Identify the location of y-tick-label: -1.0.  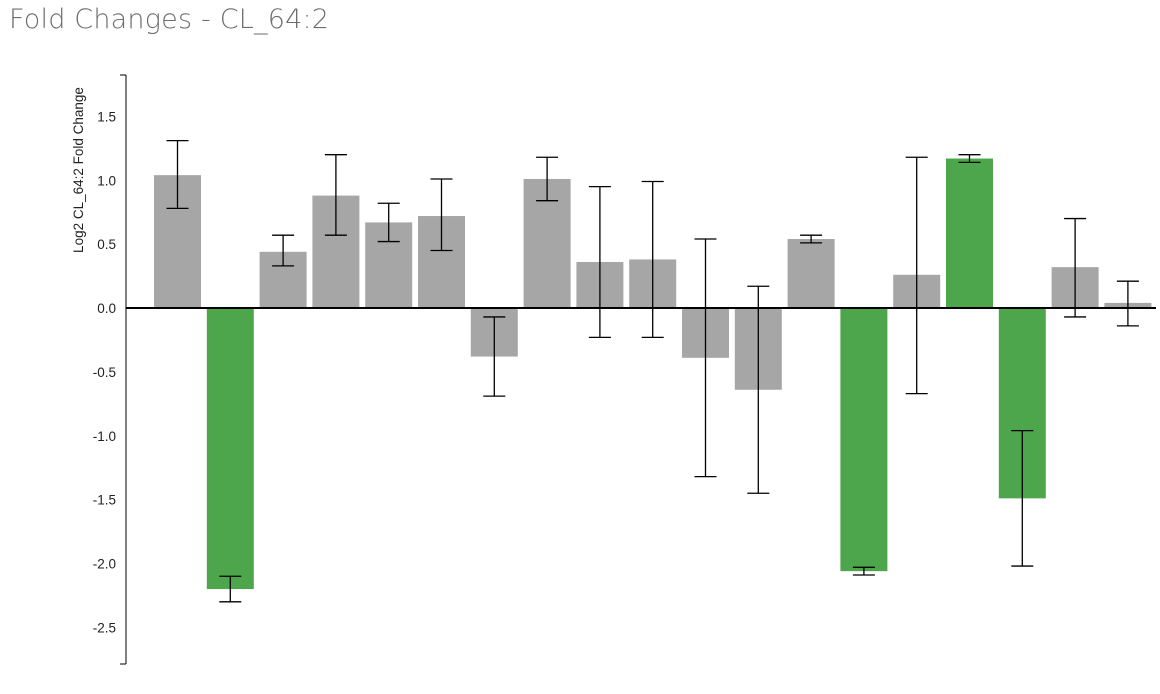
(104, 436).